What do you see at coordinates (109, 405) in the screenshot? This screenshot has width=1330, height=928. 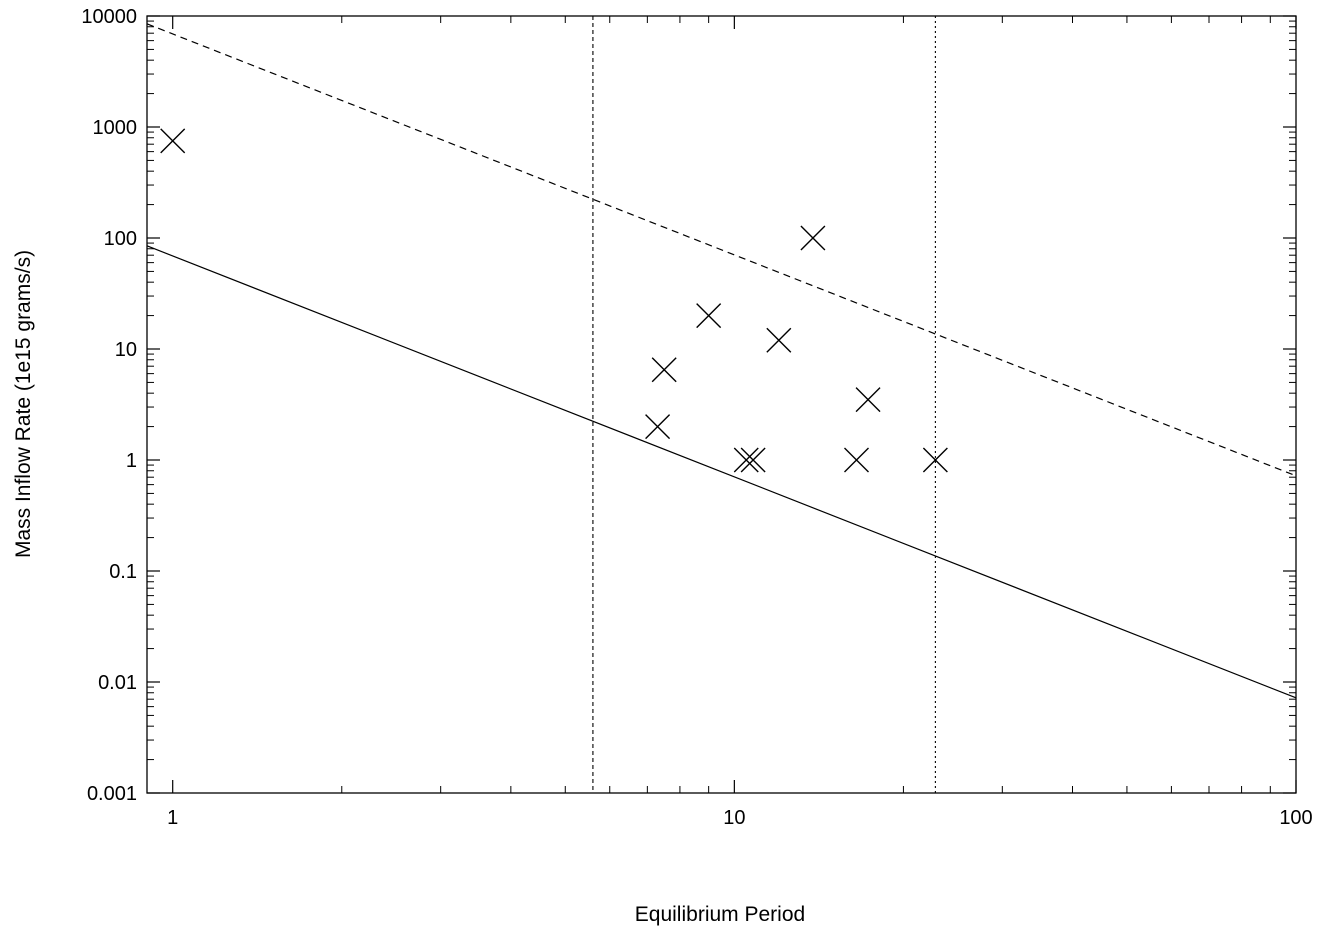 I see `y-tick-labels: 0.001 0.01 0.1 1 10 100 1000 10000` at bounding box center [109, 405].